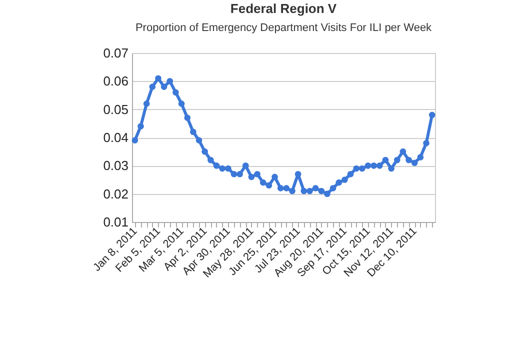 The width and height of the screenshot is (525, 348). I want to click on y-tick-label: 0.06, so click(115, 81).